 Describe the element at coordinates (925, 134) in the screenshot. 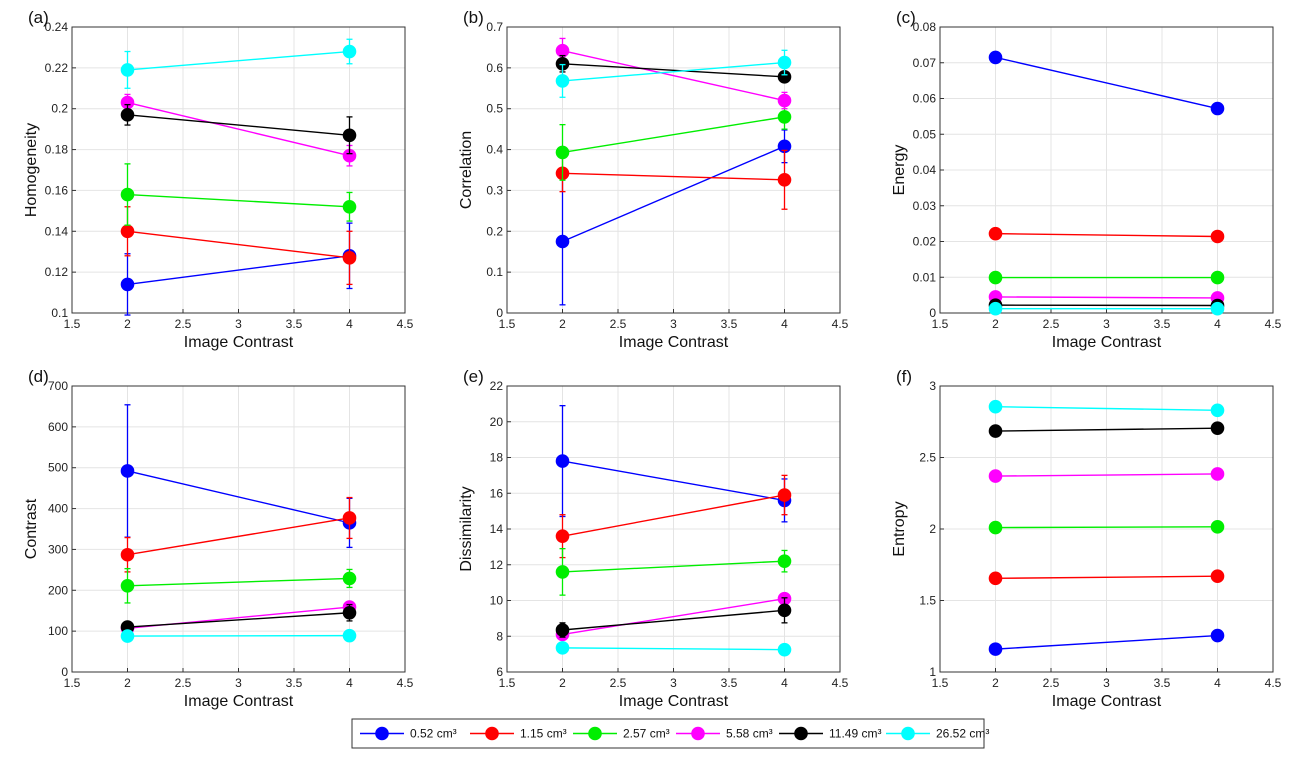

I see `y-tick-label: 0.05` at that location.